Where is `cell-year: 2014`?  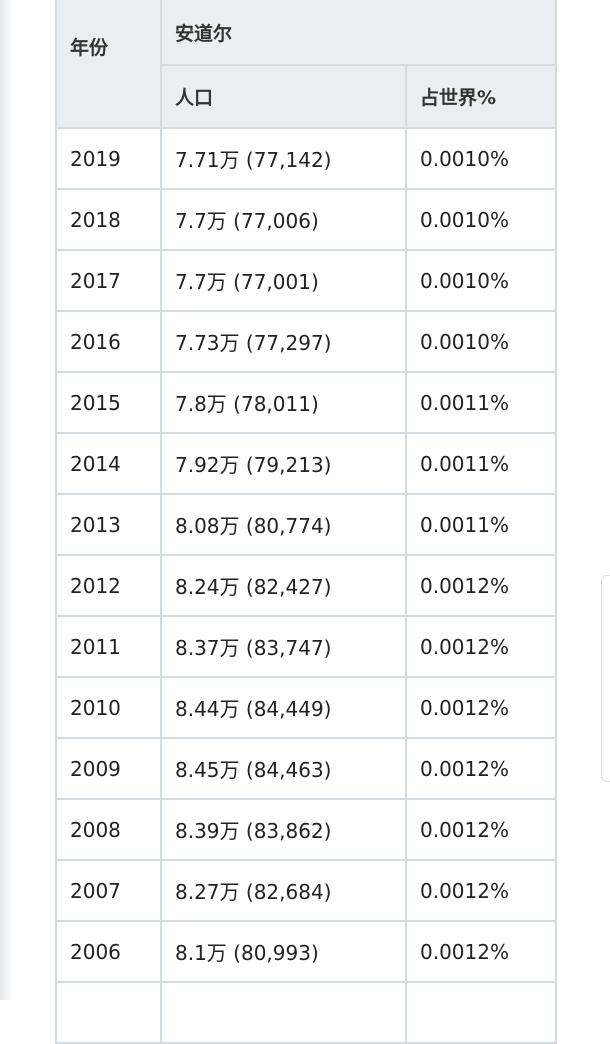 cell-year: 2014 is located at coordinates (108, 463).